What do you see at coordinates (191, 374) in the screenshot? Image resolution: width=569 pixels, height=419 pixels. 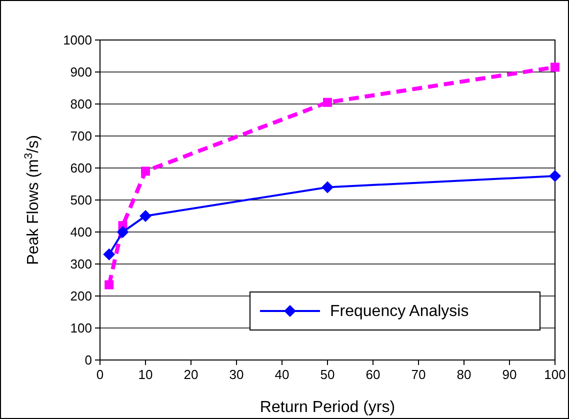 I see `x-tick-label: 20` at bounding box center [191, 374].